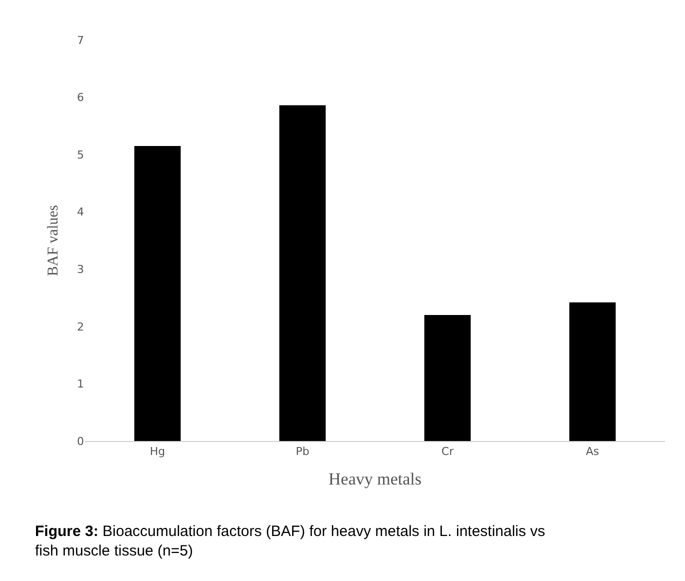  I want to click on y-tick-label: 4, so click(80, 212).